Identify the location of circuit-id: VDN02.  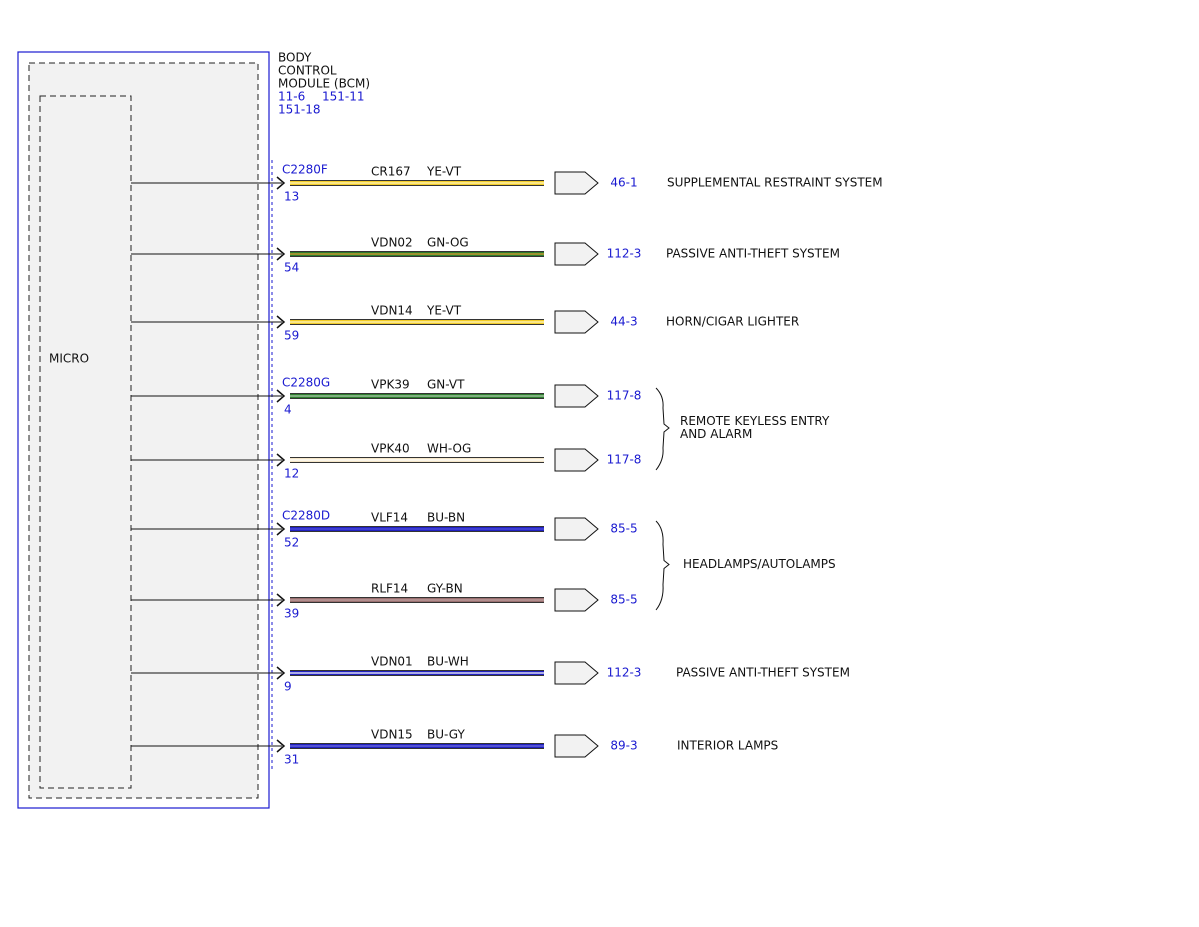
(392, 243).